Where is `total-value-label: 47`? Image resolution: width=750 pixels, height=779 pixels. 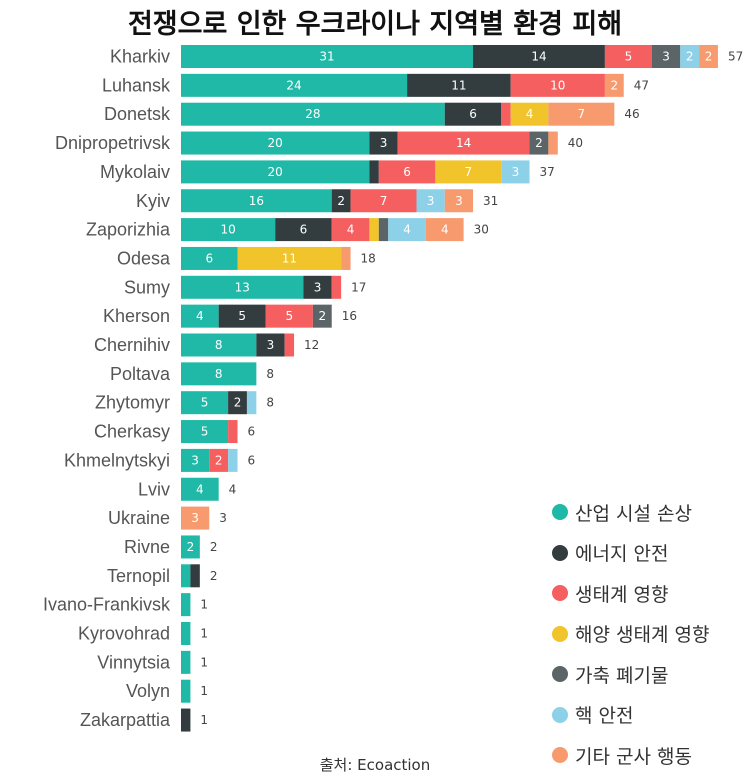 total-value-label: 47 is located at coordinates (641, 85).